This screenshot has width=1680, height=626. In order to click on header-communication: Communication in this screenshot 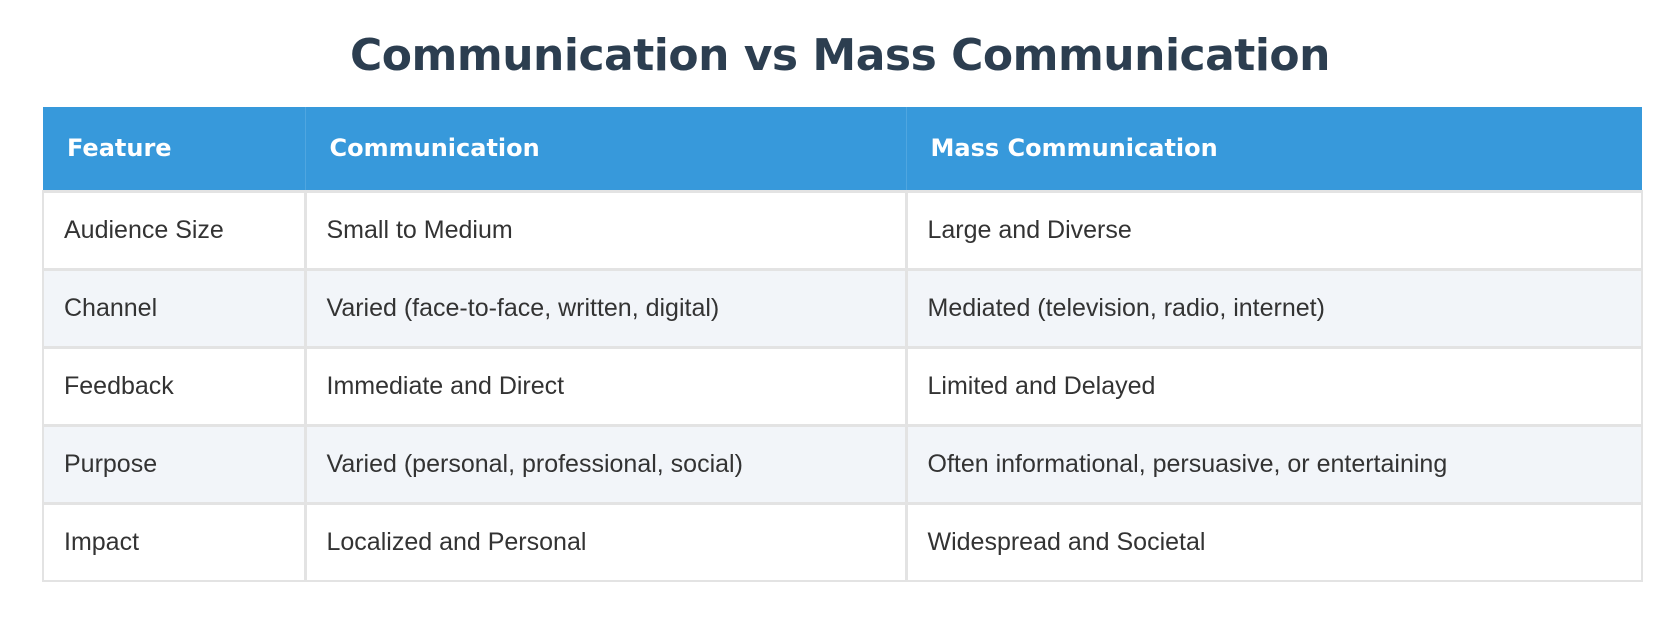, I will do `click(606, 149)`.